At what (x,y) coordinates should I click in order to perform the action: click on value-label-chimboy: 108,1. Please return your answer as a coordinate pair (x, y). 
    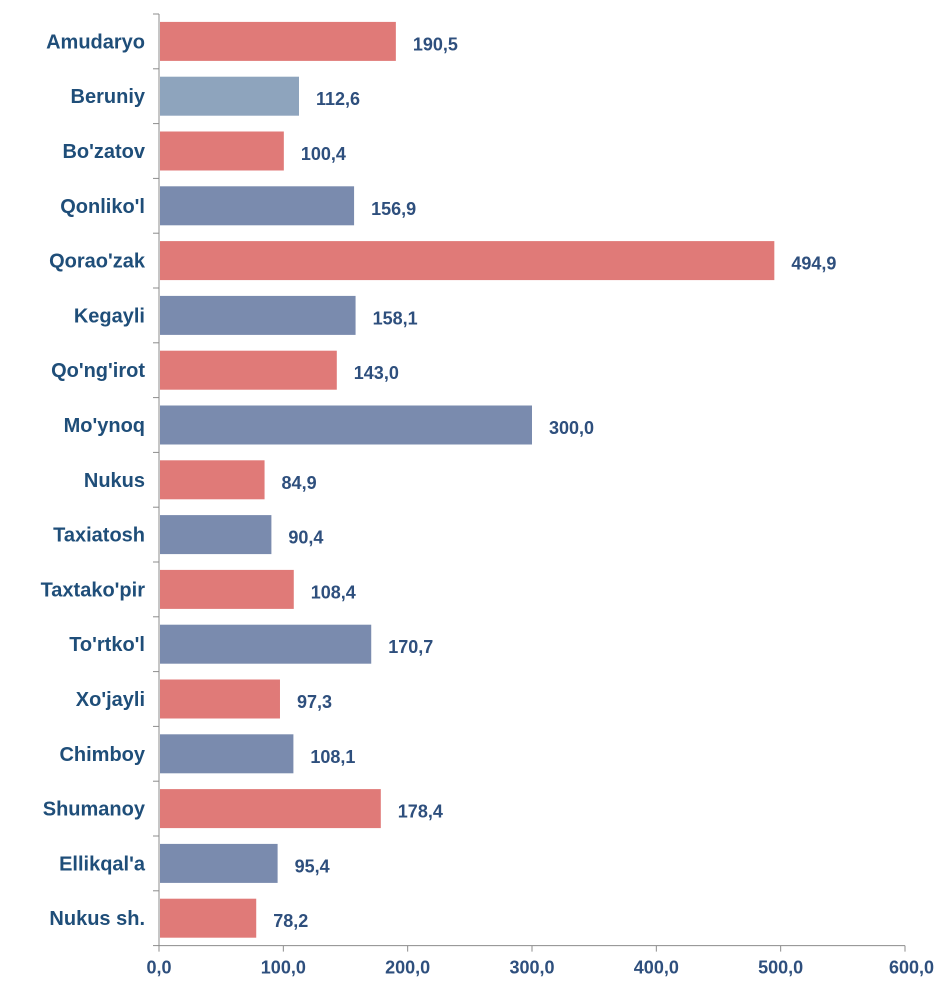
    Looking at the image, I should click on (332, 757).